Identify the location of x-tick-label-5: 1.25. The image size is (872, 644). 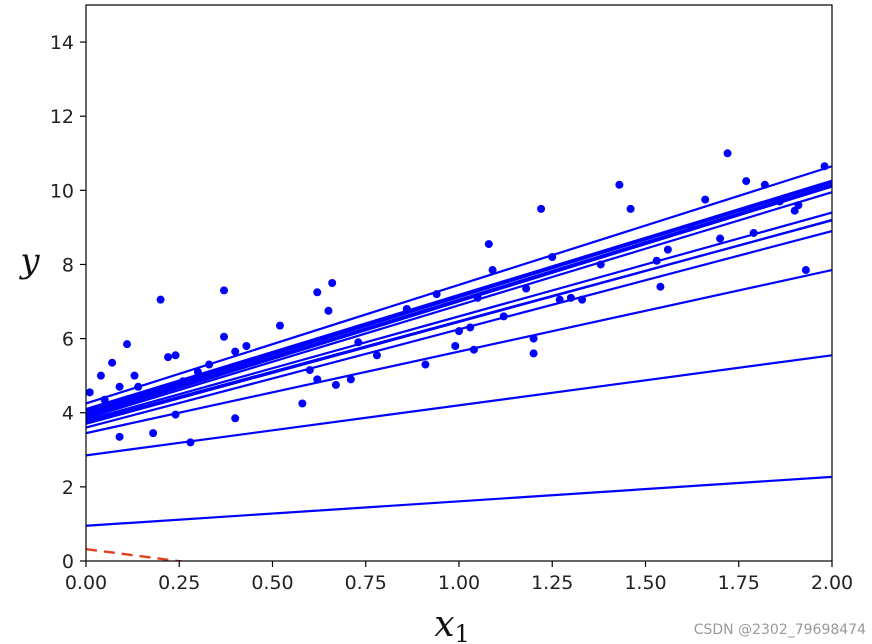
(552, 583).